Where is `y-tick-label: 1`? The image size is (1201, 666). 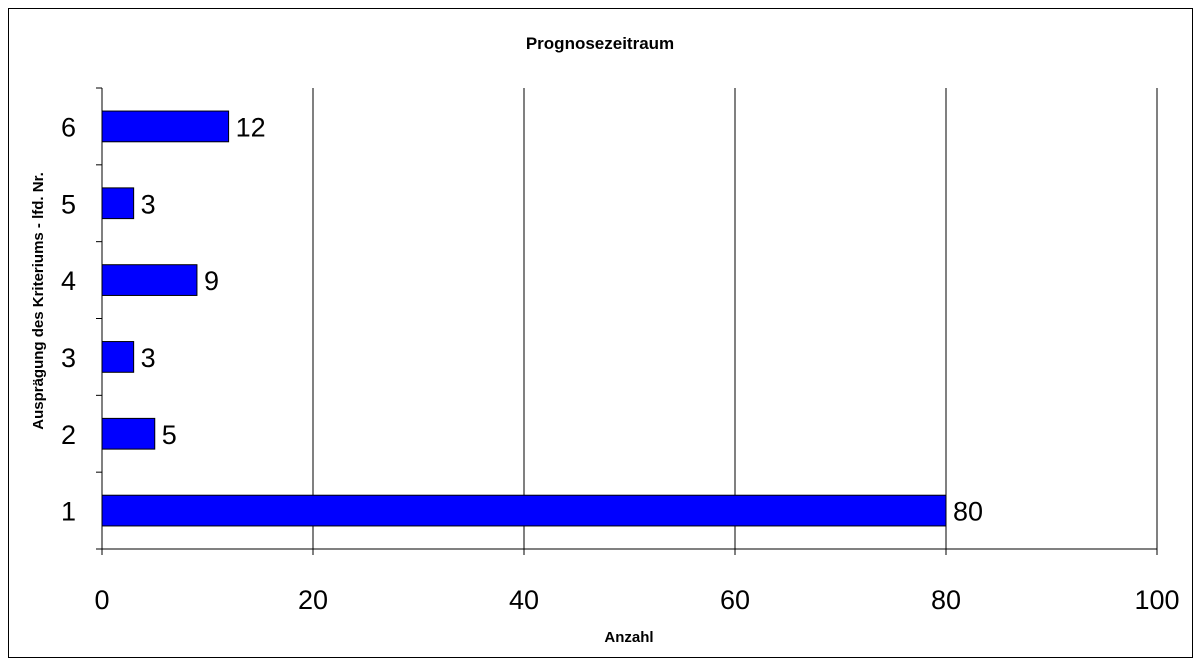
y-tick-label: 1 is located at coordinates (68, 512).